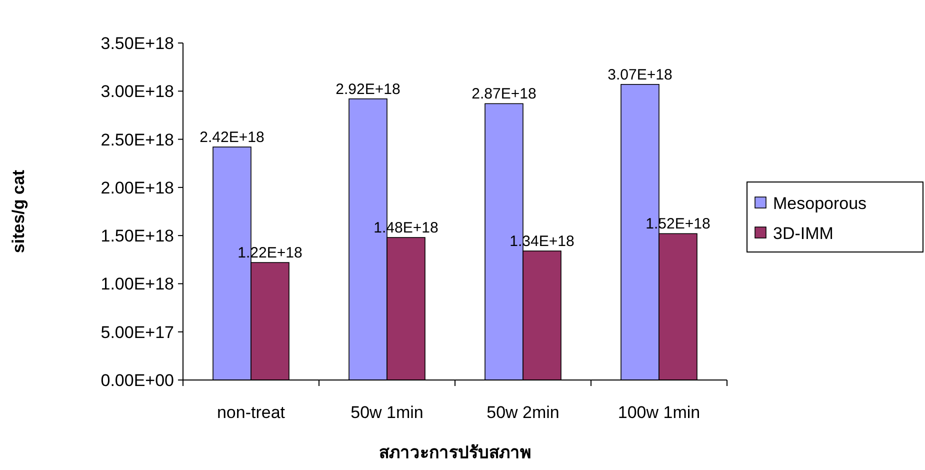 The image size is (925, 470). What do you see at coordinates (659, 412) in the screenshot?
I see `x-tick-label: 100w 1min` at bounding box center [659, 412].